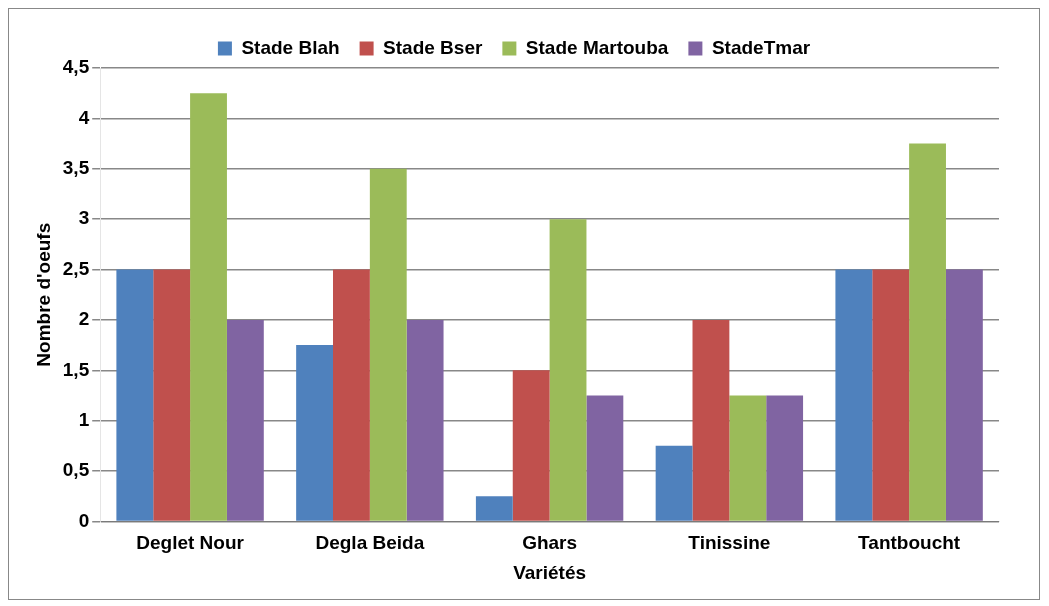 The image size is (1049, 606). Describe the element at coordinates (43, 294) in the screenshot. I see `y-axis-title: Nombre d'oeufs` at that location.